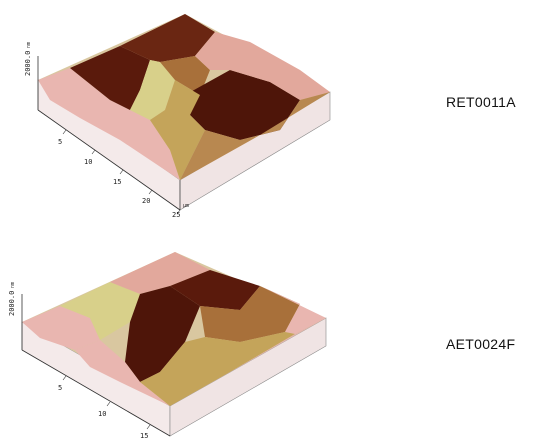 Image resolution: width=548 pixels, height=444 pixels. What do you see at coordinates (61, 328) in the screenshot?
I see `surface-region-peak-left` at bounding box center [61, 328].